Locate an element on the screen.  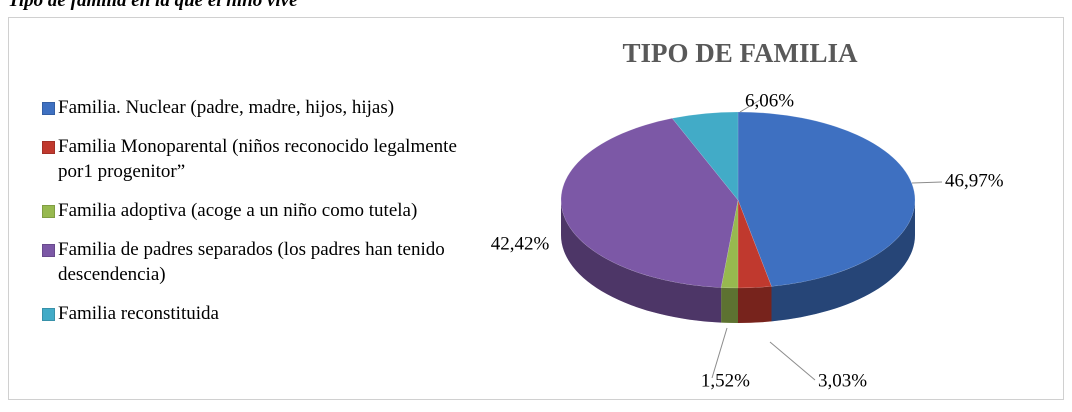
caption: Tipo de familia en la que el niño vive is located at coordinates (153, 5).